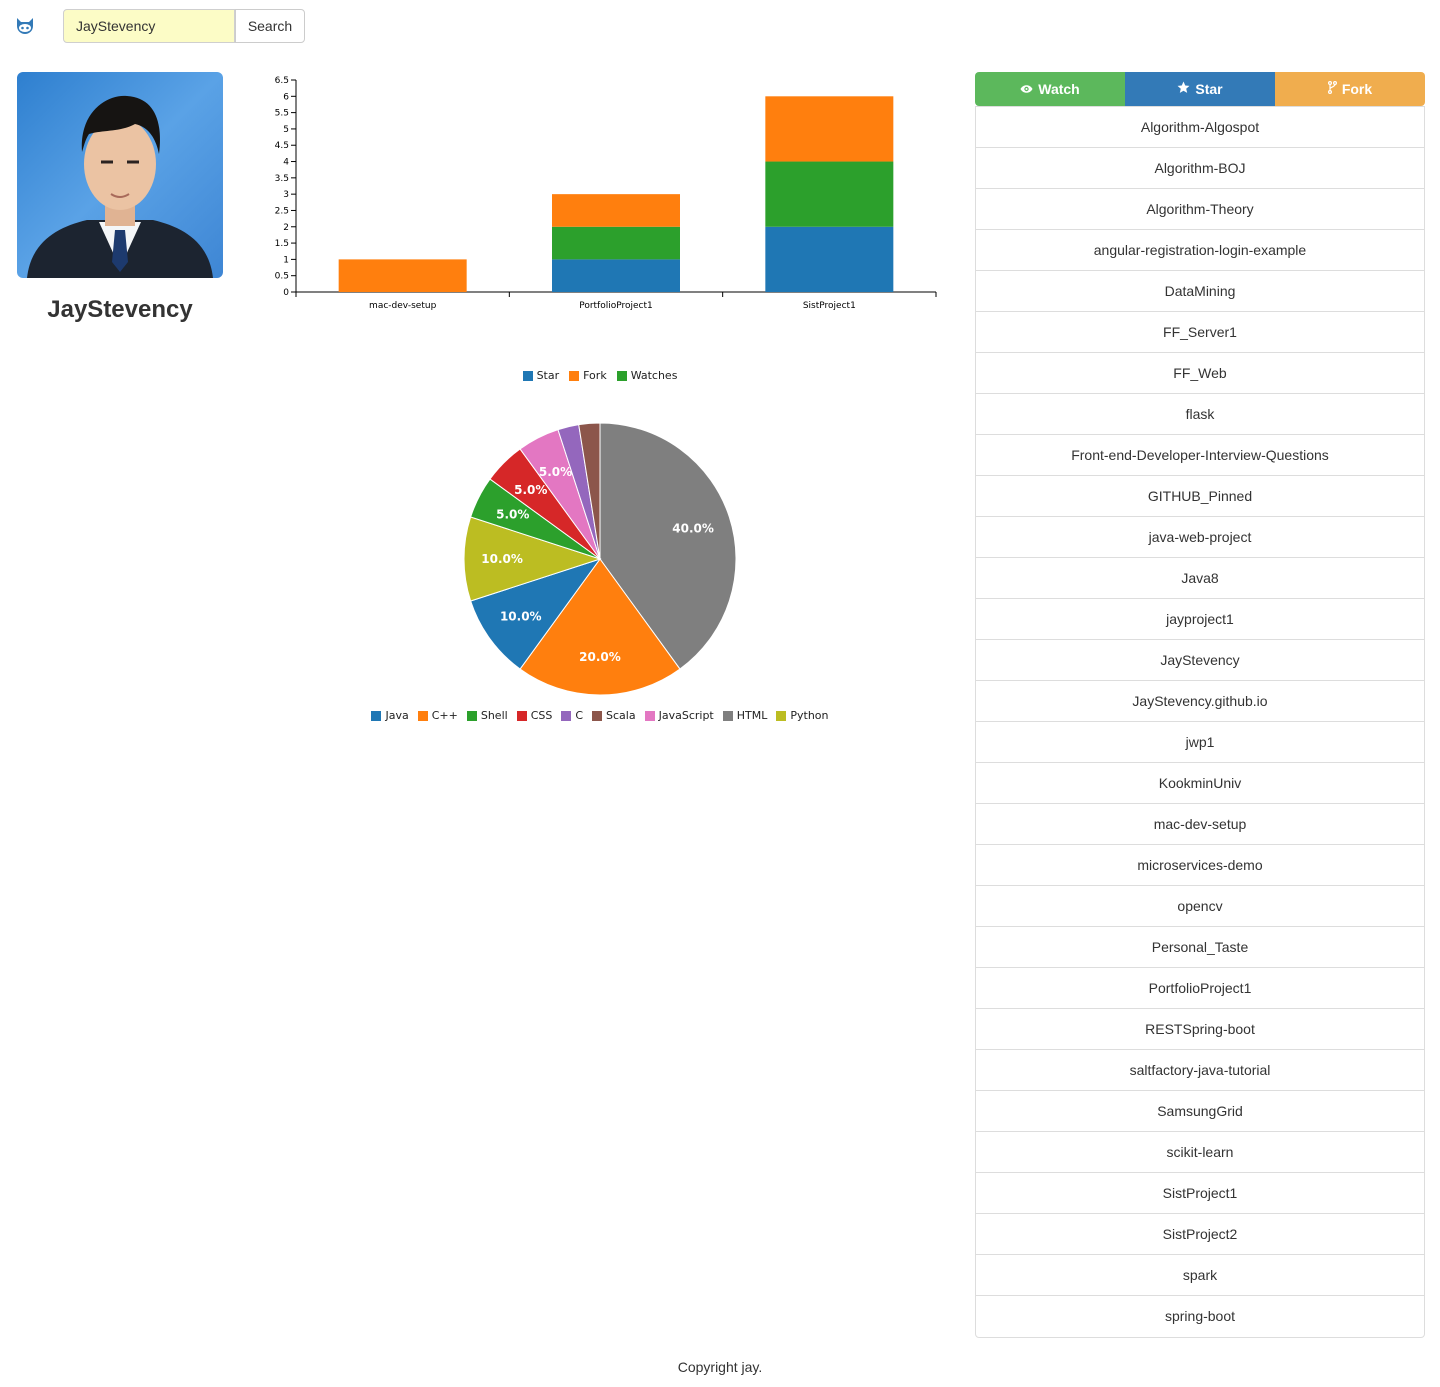 The image size is (1440, 1387). Describe the element at coordinates (376, 716) in the screenshot. I see `legend-swatch-java` at that location.